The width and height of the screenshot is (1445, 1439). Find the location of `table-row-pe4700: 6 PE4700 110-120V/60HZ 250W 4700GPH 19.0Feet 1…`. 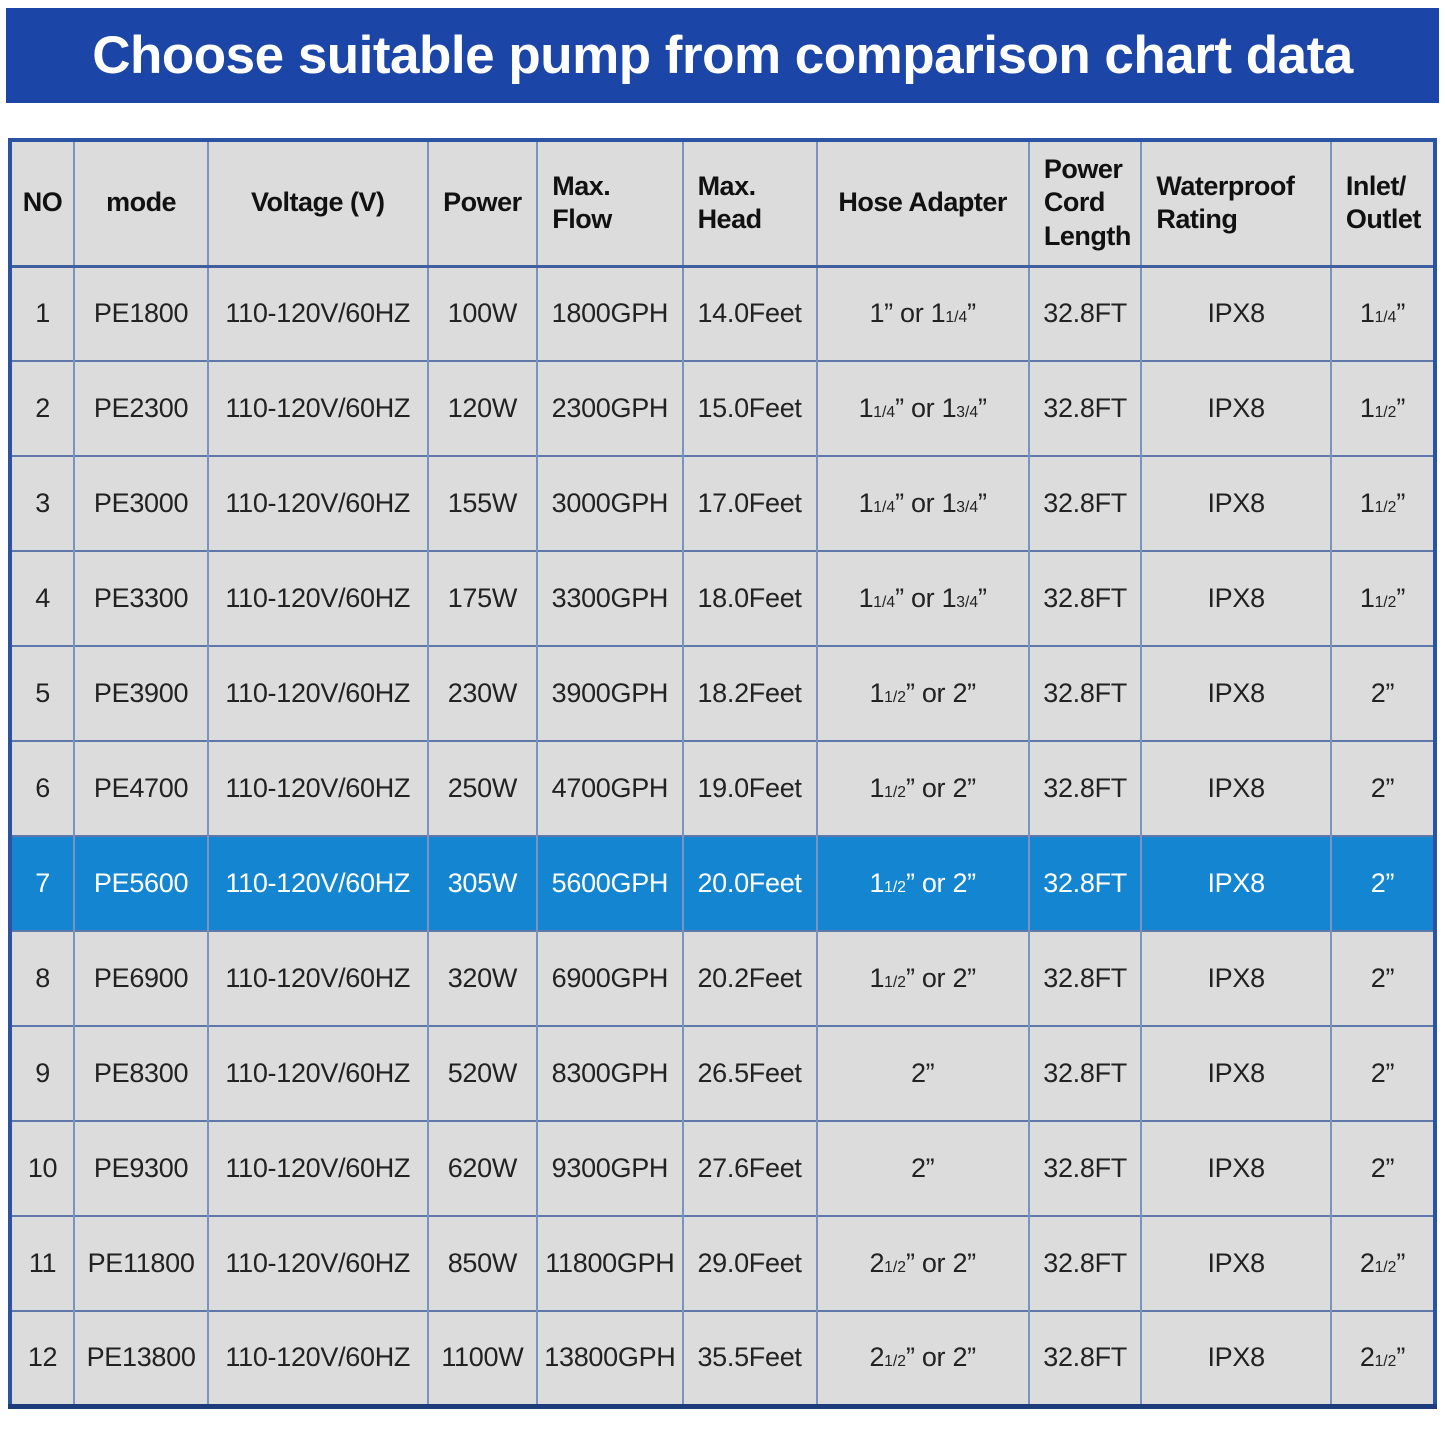

table-row-pe4700: 6 PE4700 110-120V/60HZ 250W 4700GPH 19.0Feet 1… is located at coordinates (722, 788).